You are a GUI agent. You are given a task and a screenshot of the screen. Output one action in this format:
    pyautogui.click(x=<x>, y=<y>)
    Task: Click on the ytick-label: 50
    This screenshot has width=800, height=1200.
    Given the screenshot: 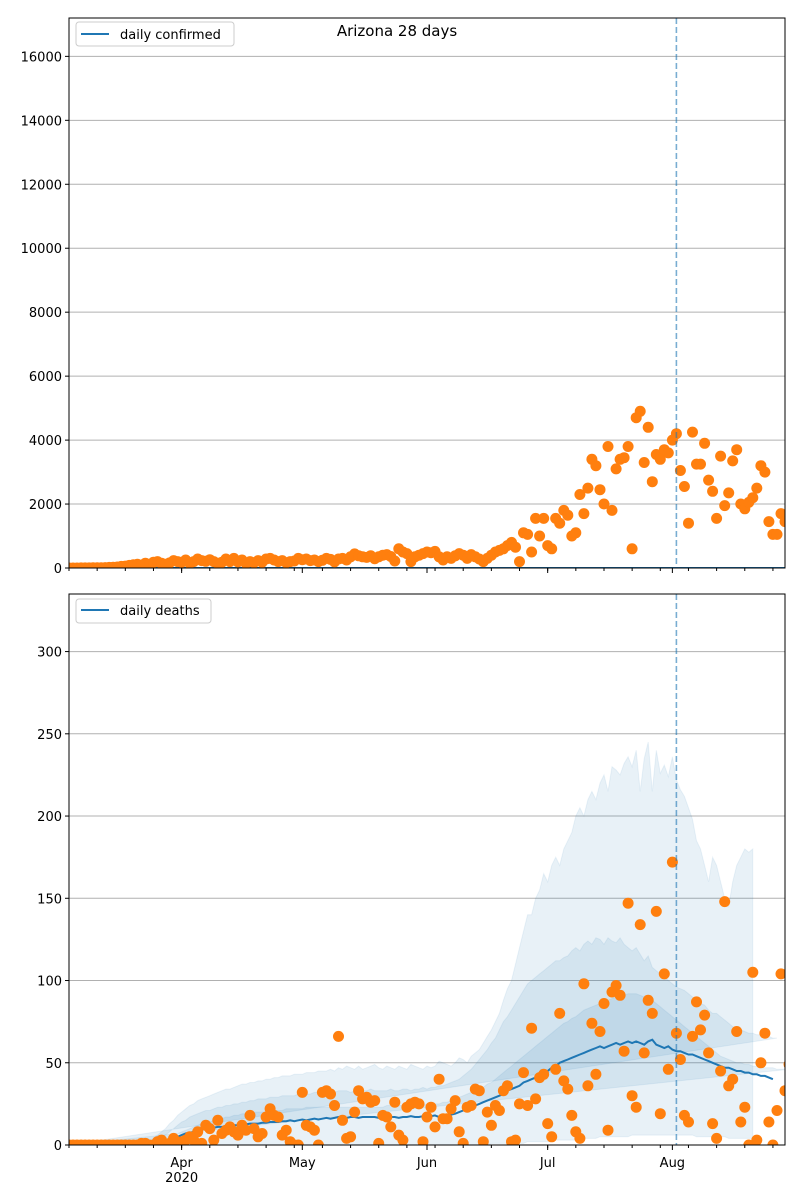 What is the action you would take?
    pyautogui.click(x=53, y=1064)
    